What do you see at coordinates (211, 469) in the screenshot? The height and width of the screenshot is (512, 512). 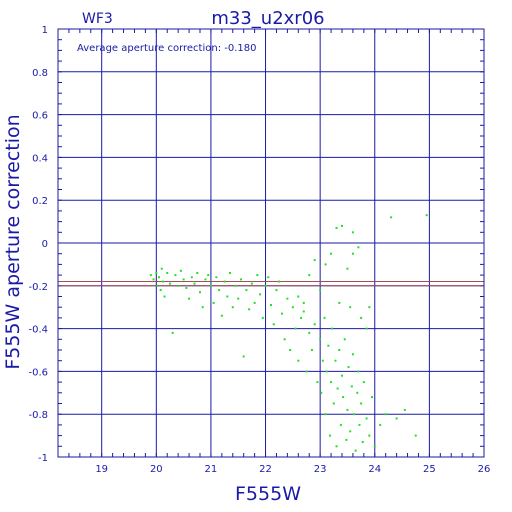 I see `x-tick-label: 21` at bounding box center [211, 469].